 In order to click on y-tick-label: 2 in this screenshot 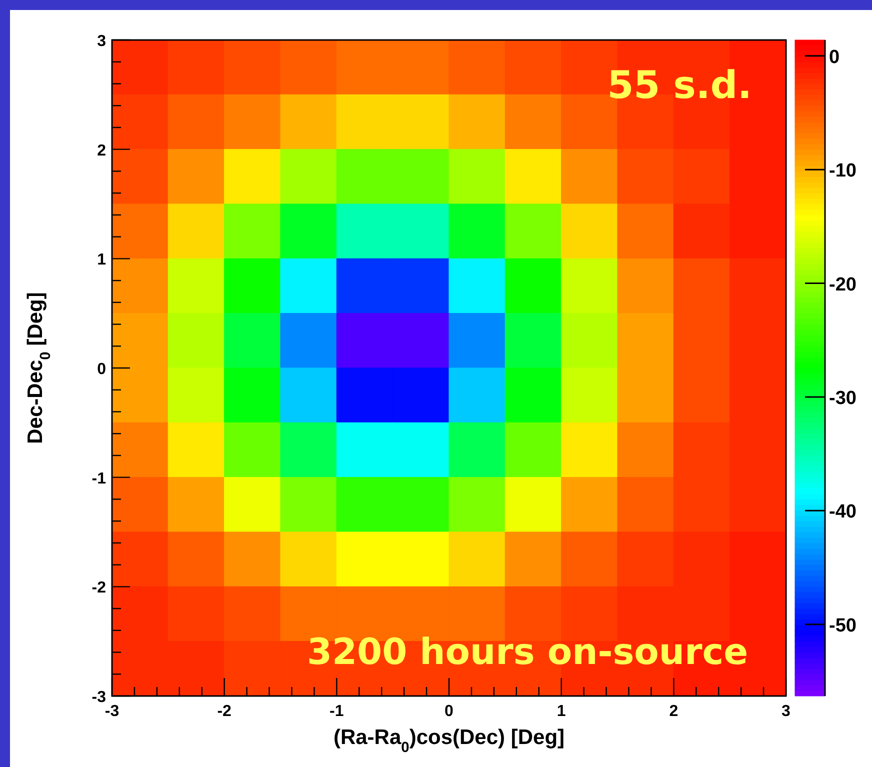, I will do `click(101, 151)`.